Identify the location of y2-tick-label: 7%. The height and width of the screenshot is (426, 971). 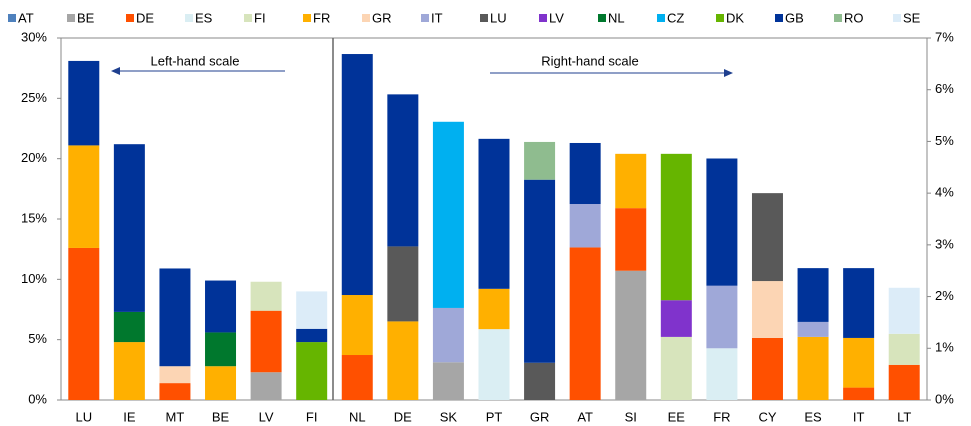
(944, 36).